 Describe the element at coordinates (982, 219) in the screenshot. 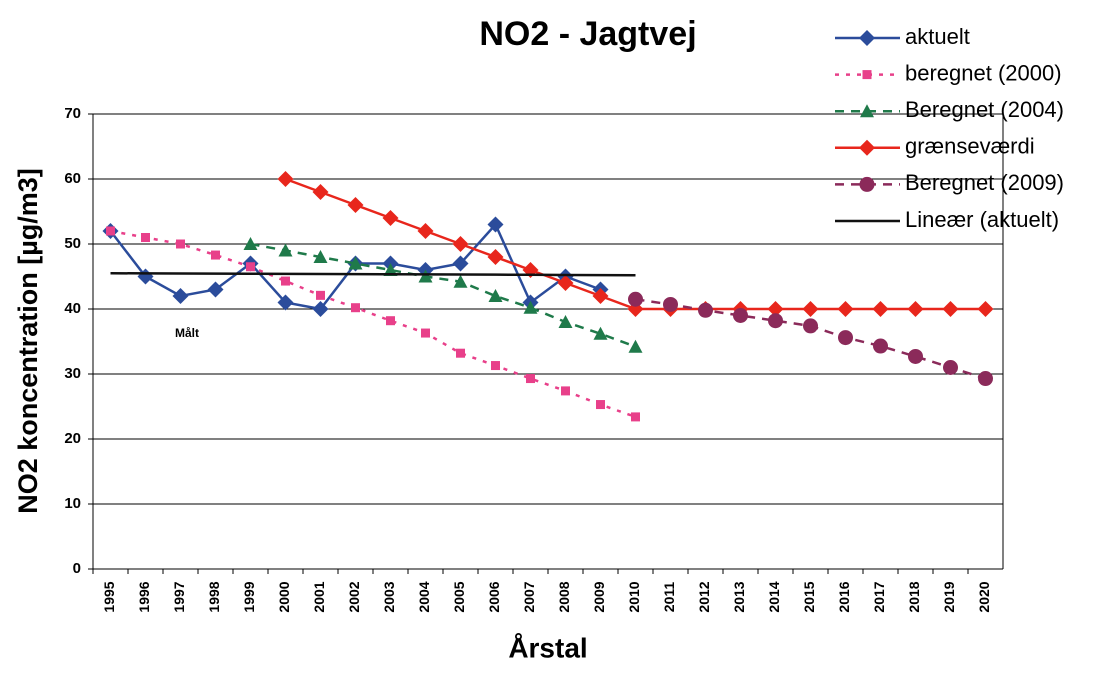

I see `legend-label: Lineær (aktuelt)` at that location.